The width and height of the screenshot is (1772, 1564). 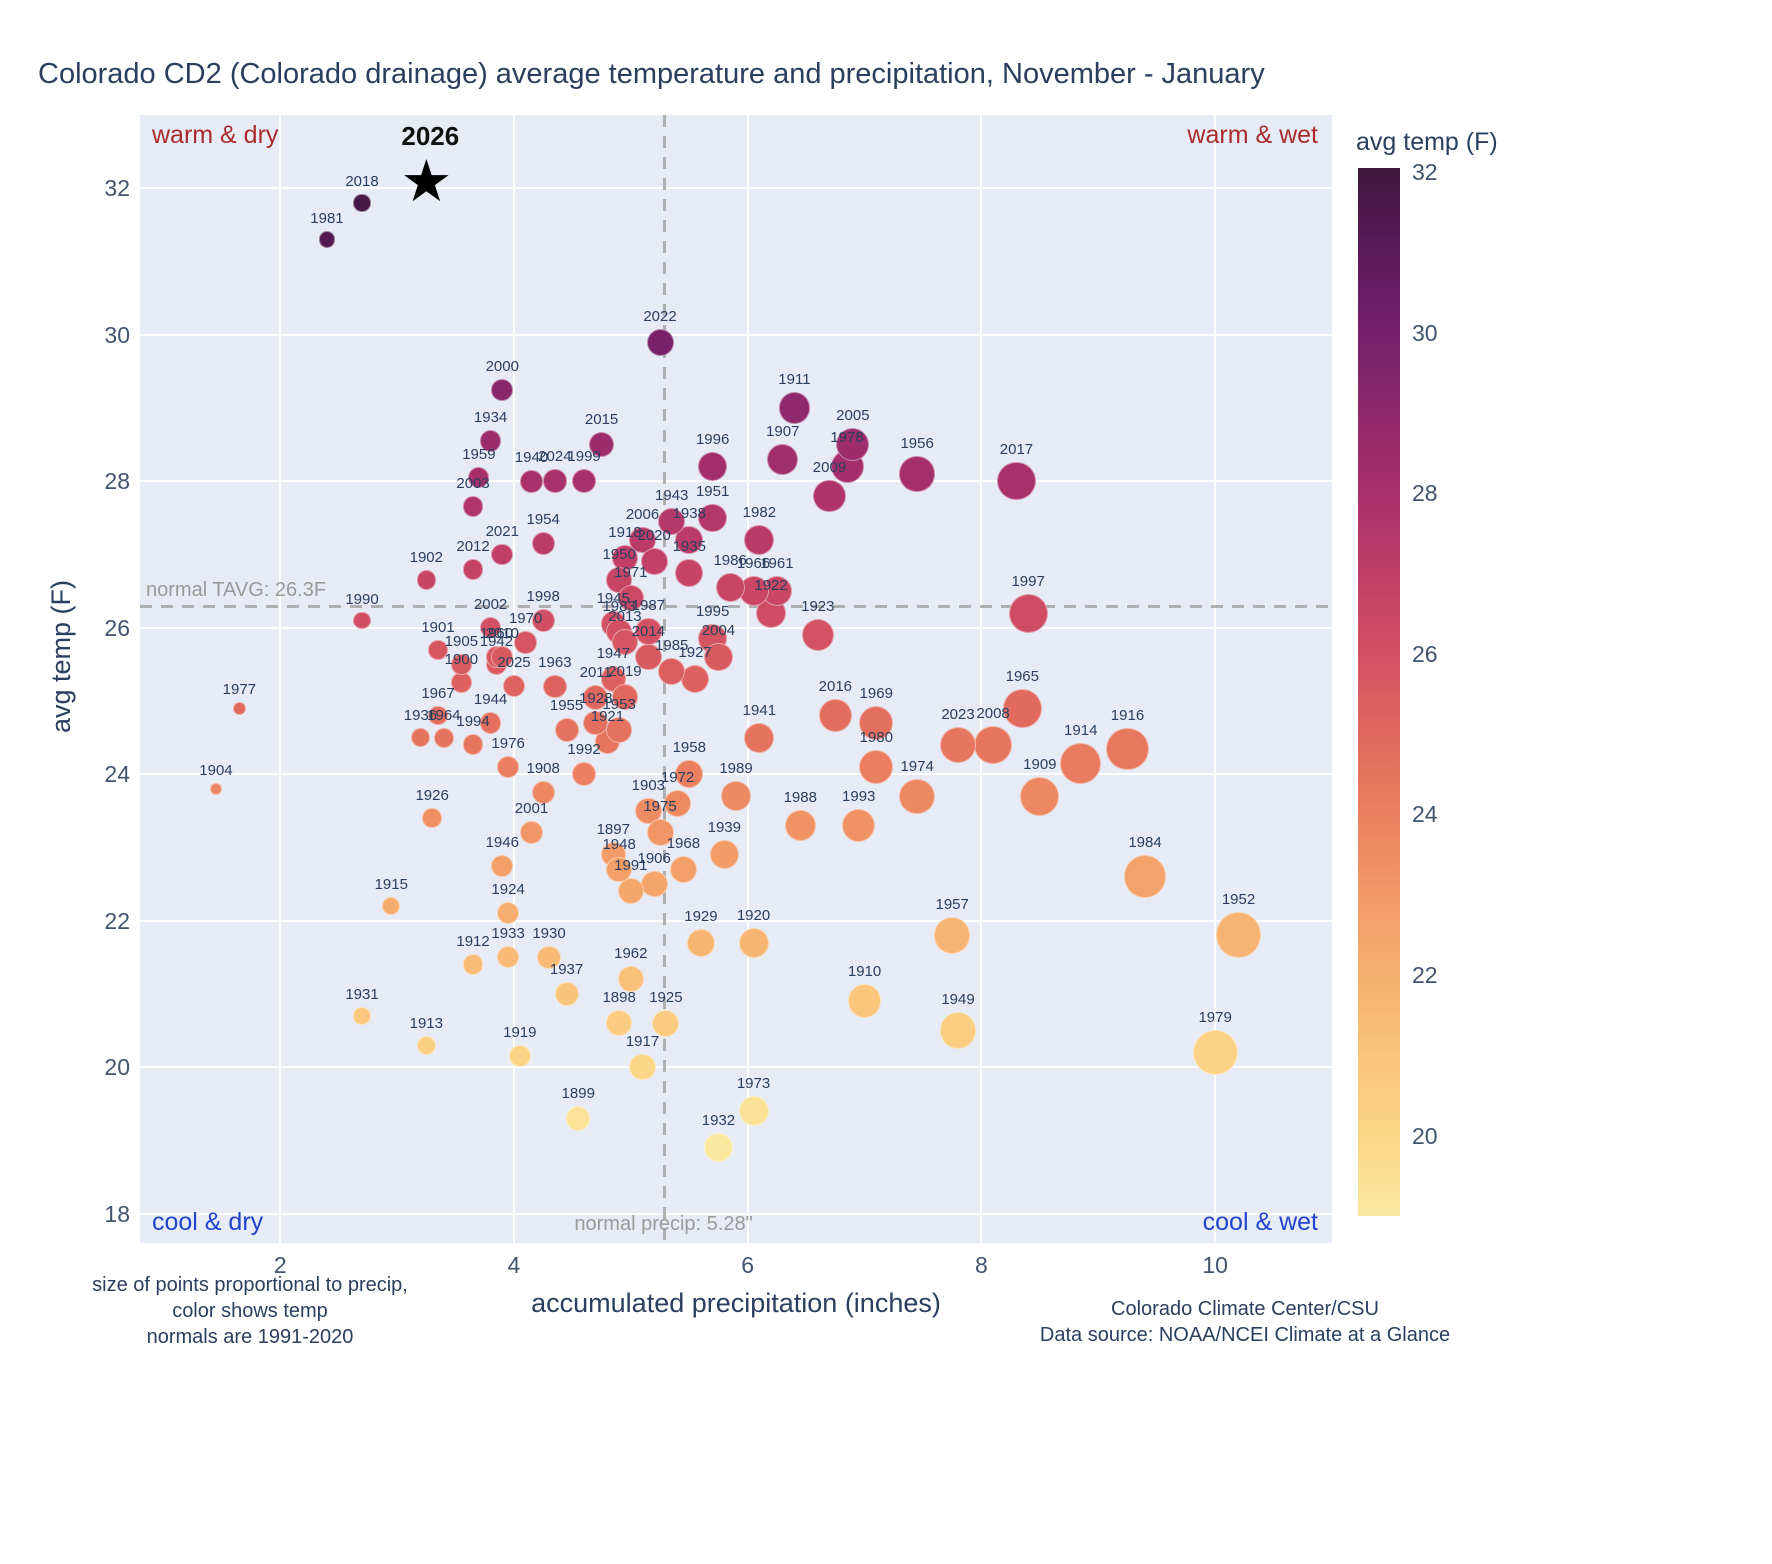 What do you see at coordinates (426, 181) in the screenshot?
I see `highlight-star-icon: ★` at bounding box center [426, 181].